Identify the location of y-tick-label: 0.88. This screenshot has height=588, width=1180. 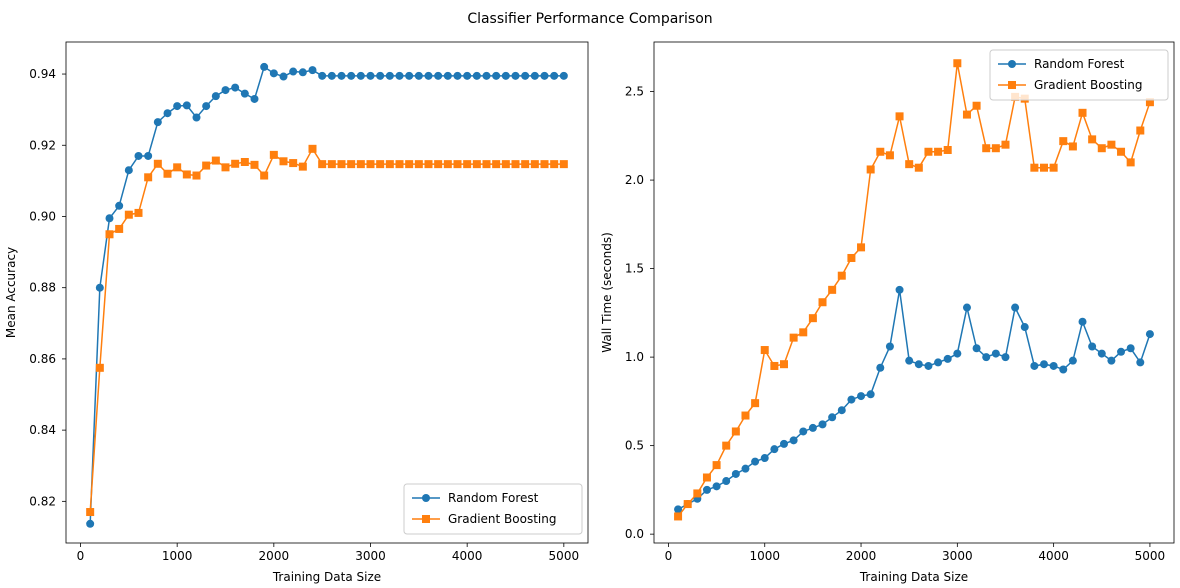
(42, 288).